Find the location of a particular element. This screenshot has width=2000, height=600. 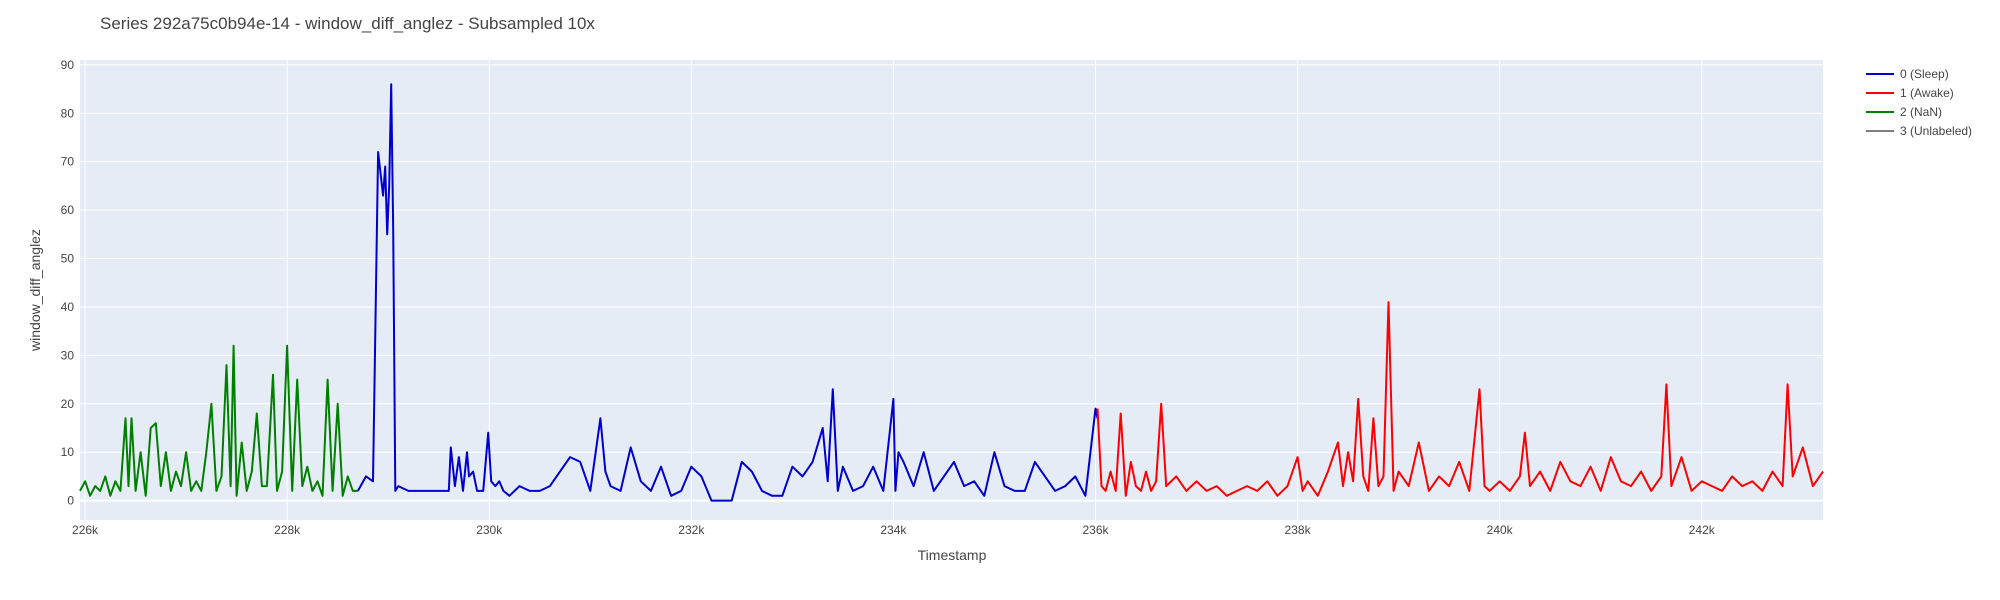

y-tick-label: 80 is located at coordinates (68, 113).